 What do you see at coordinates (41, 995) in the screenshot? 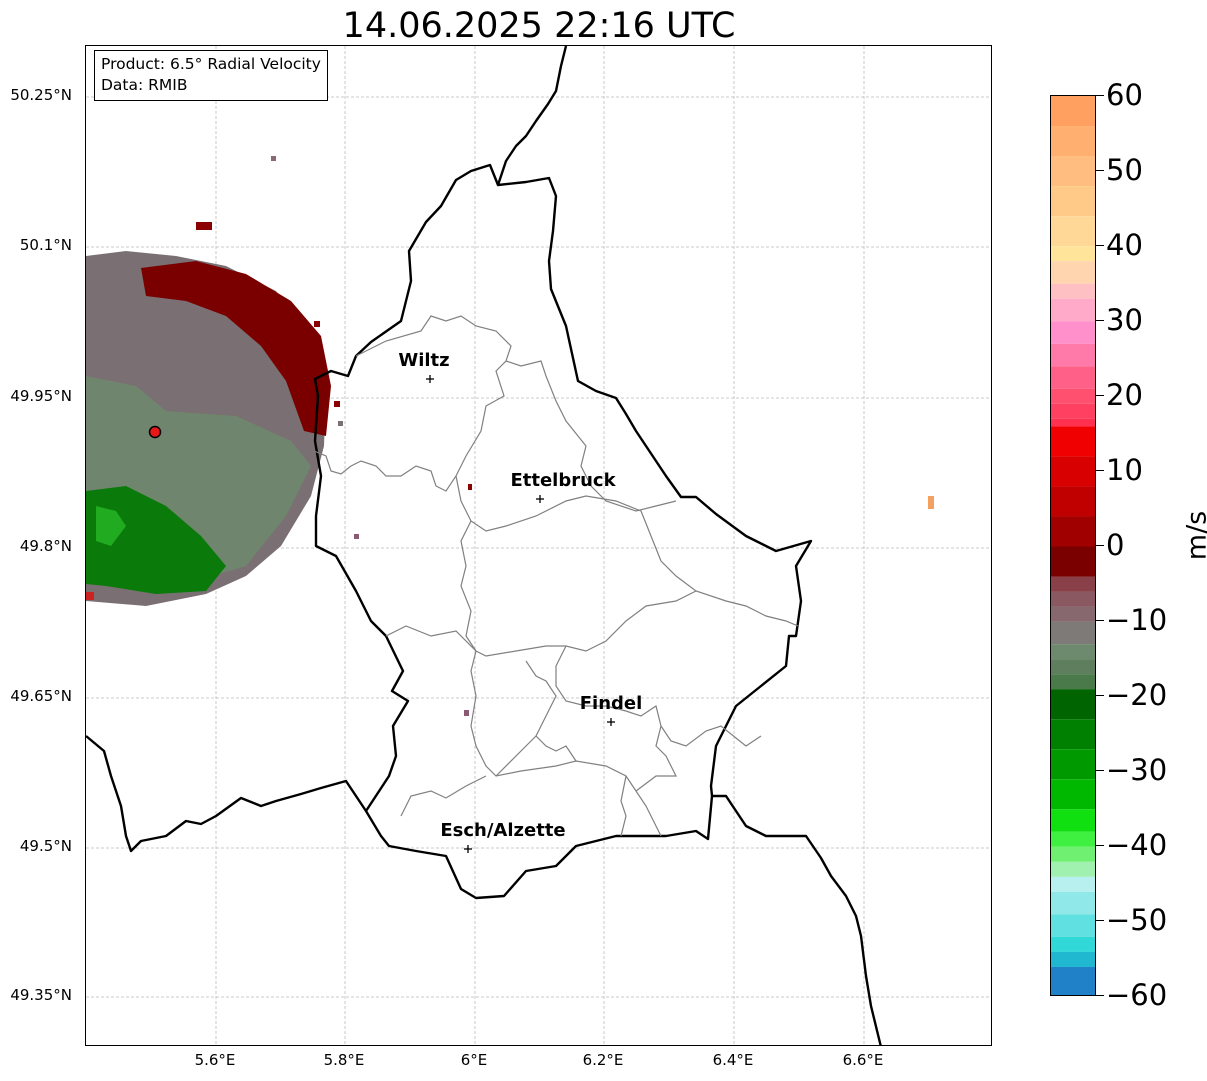
I see `lat-label: 49.35°N` at bounding box center [41, 995].